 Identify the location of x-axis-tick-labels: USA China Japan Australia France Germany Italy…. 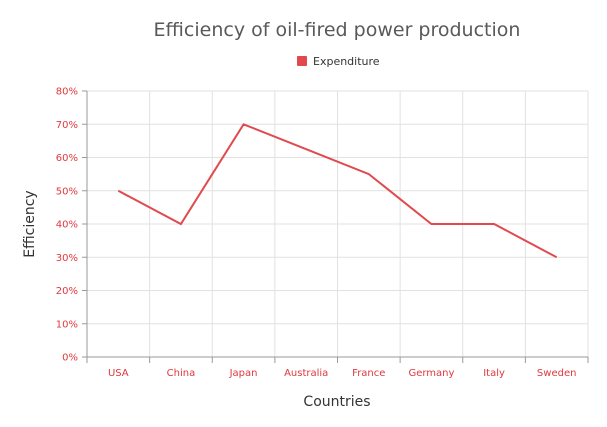
(342, 373).